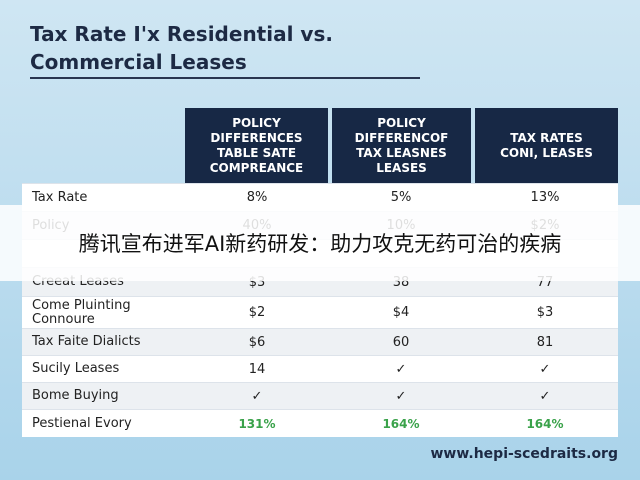  What do you see at coordinates (401, 137) in the screenshot?
I see `header-line: DIFFERENCOF` at bounding box center [401, 137].